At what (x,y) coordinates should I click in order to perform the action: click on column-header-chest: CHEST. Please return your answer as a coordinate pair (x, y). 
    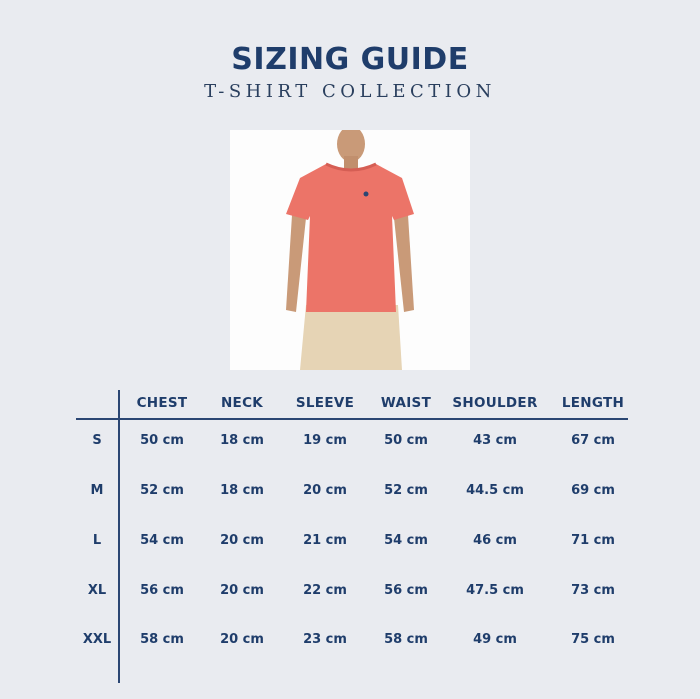
    Looking at the image, I should click on (162, 403).